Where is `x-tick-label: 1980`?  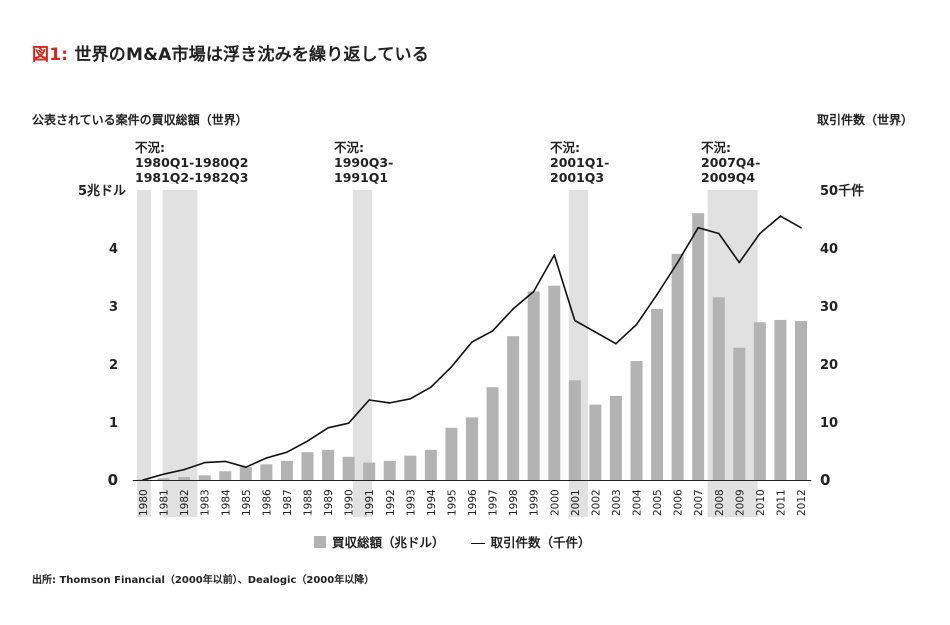
x-tick-label: 1980 is located at coordinates (144, 502).